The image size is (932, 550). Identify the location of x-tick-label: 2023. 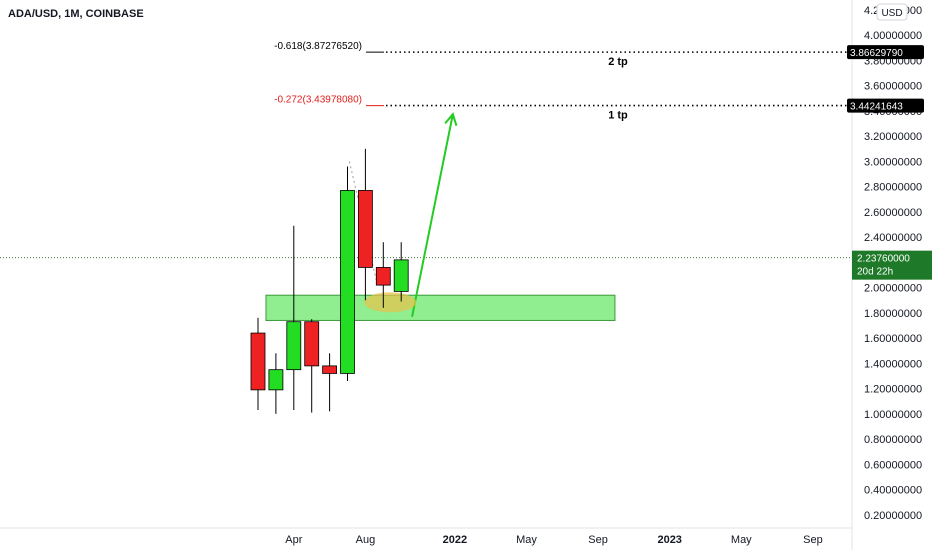
(669, 540).